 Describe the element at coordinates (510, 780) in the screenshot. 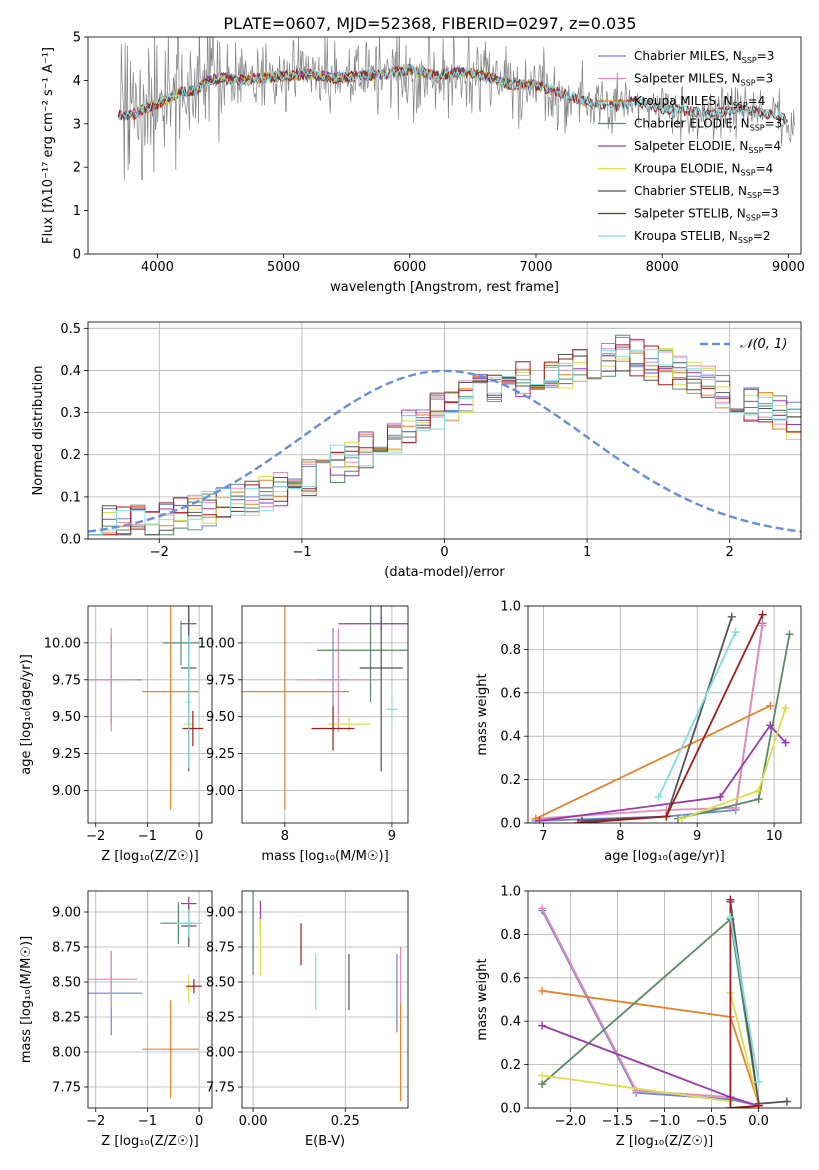

I see `weight_vs_age-y-tick-label: 0.2` at that location.